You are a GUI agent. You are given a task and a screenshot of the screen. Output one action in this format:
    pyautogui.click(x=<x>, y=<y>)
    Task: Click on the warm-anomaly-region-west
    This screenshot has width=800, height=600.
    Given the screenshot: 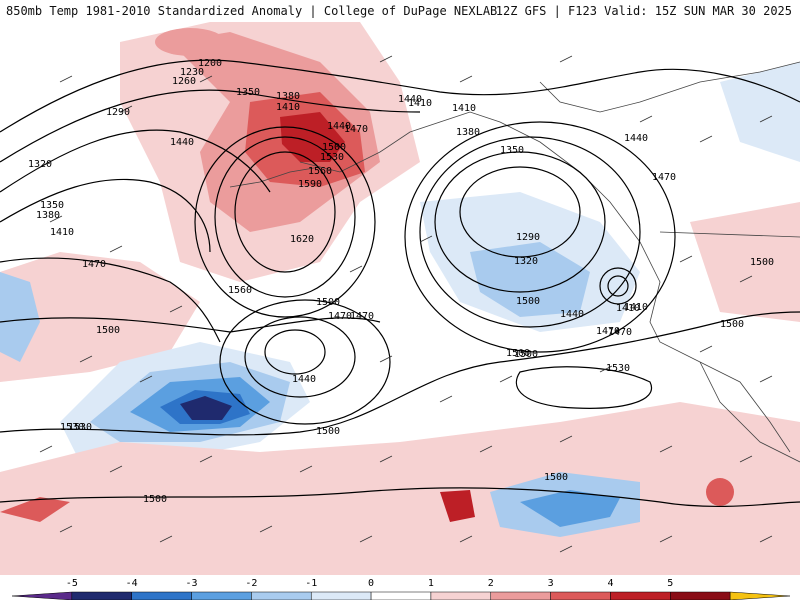 What is the action you would take?
    pyautogui.click(x=100, y=317)
    